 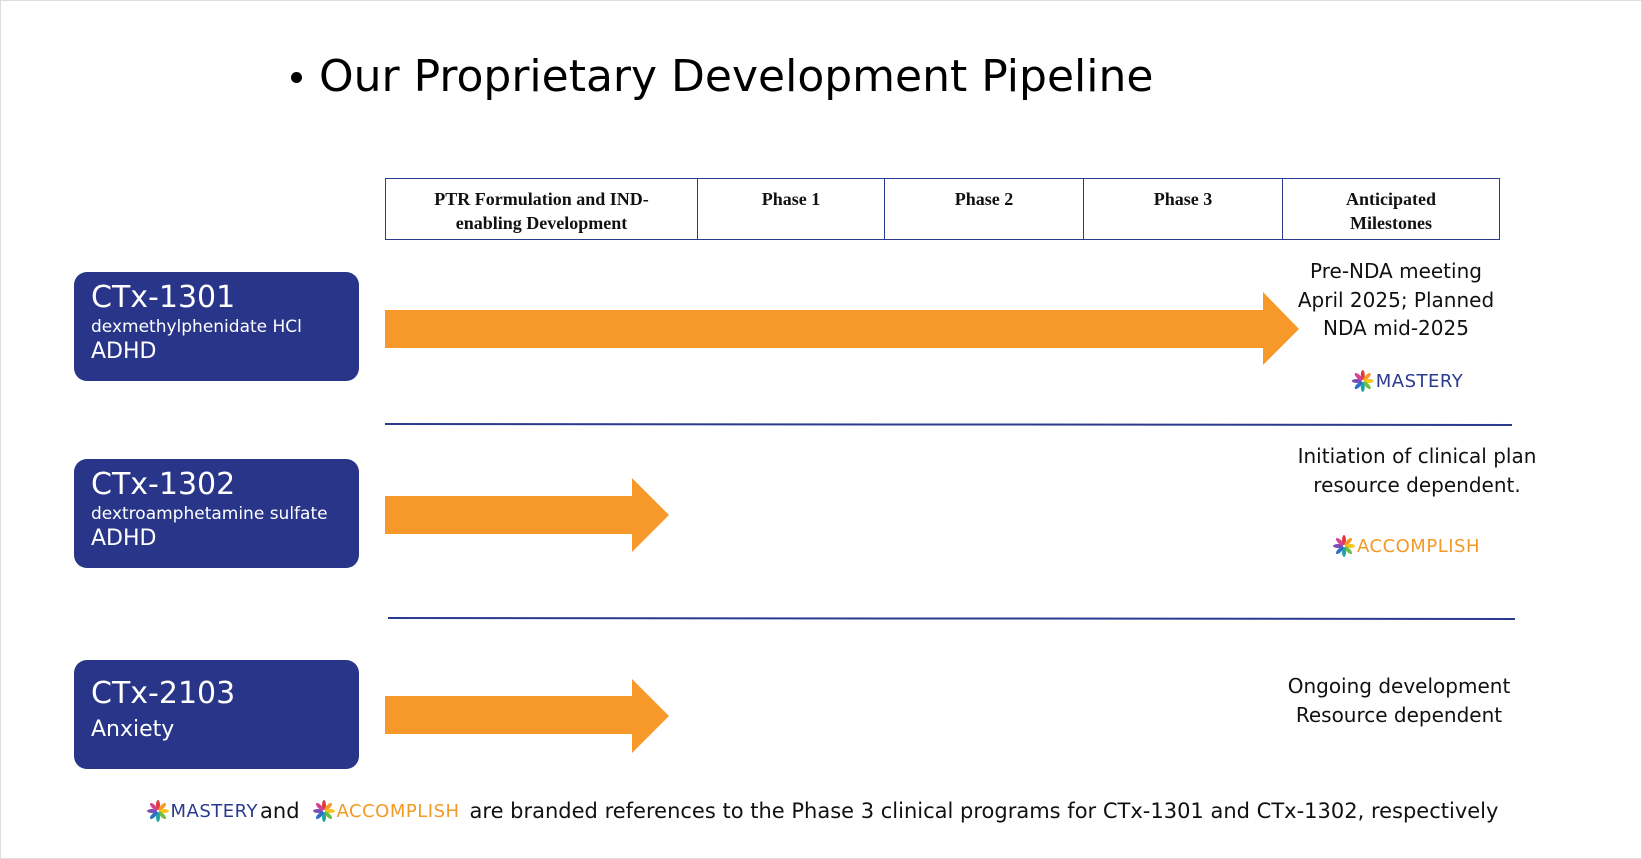 What do you see at coordinates (736, 76) in the screenshot?
I see `title: Our Proprietary Development Pipeline` at bounding box center [736, 76].